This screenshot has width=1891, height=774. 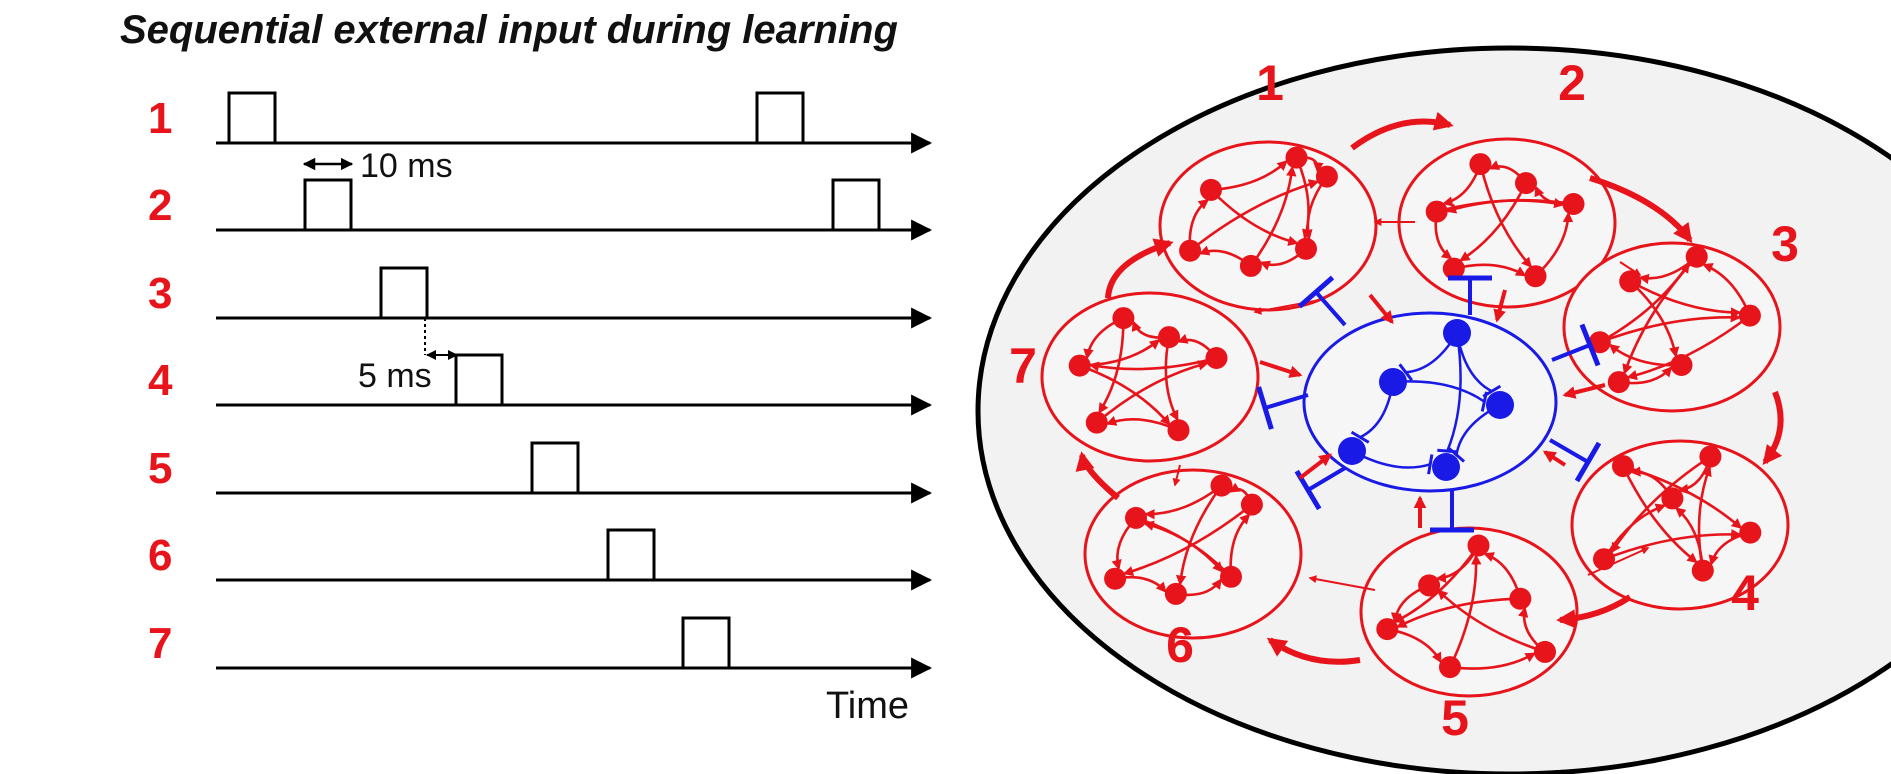 I want to click on row-label: 3, so click(x=160, y=293).